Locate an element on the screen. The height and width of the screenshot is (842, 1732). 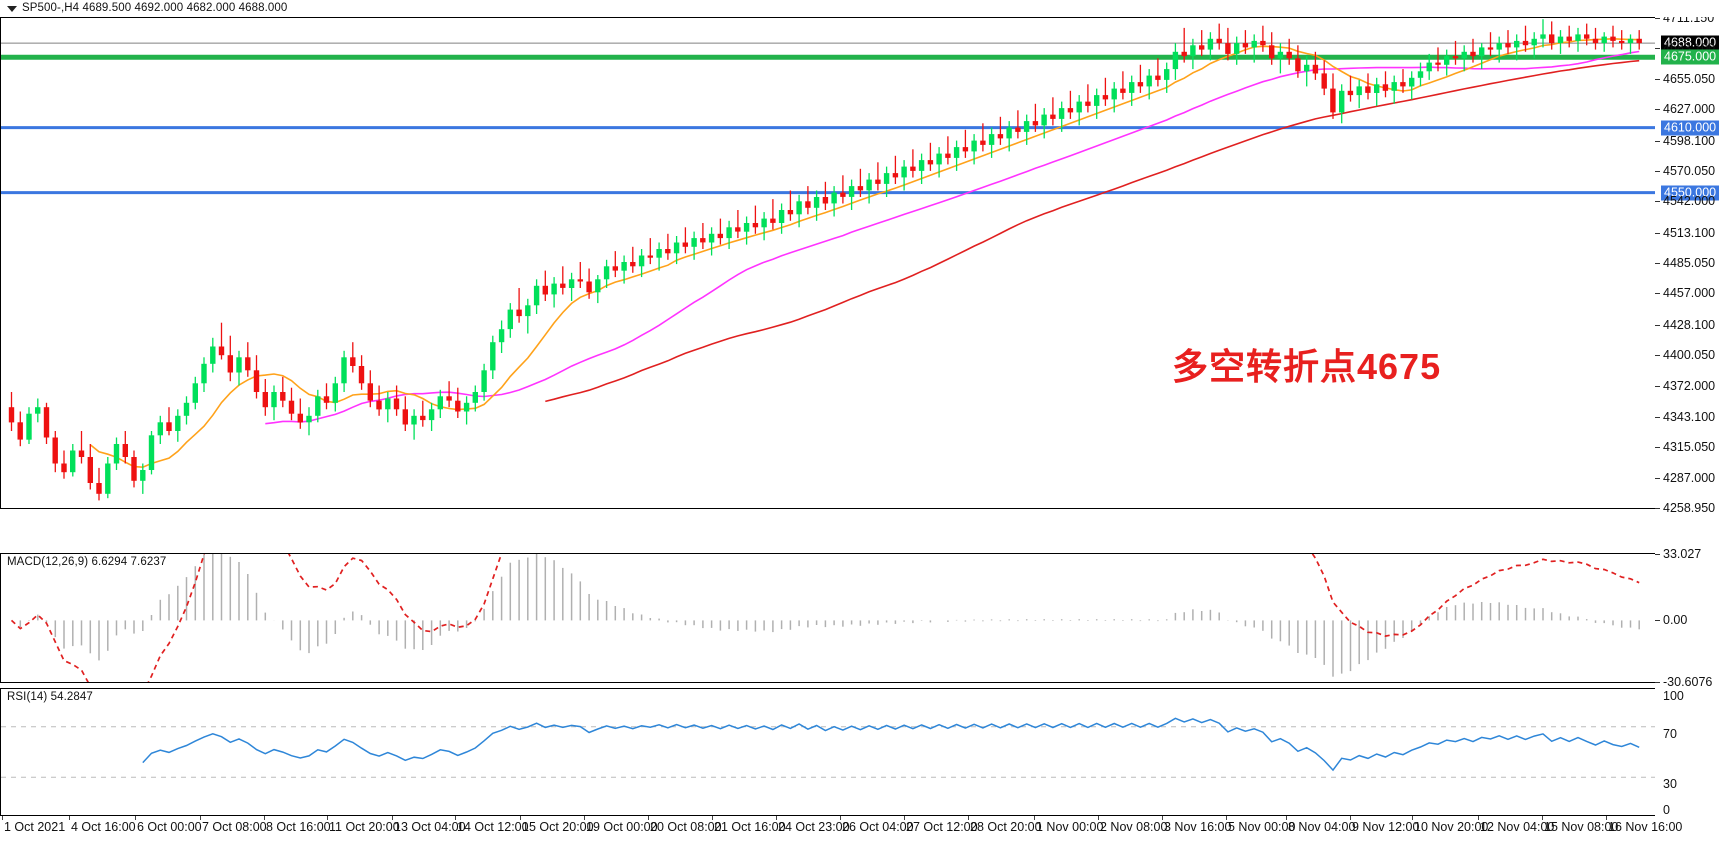
price-scale-label: 4655.050 is located at coordinates (1689, 78).